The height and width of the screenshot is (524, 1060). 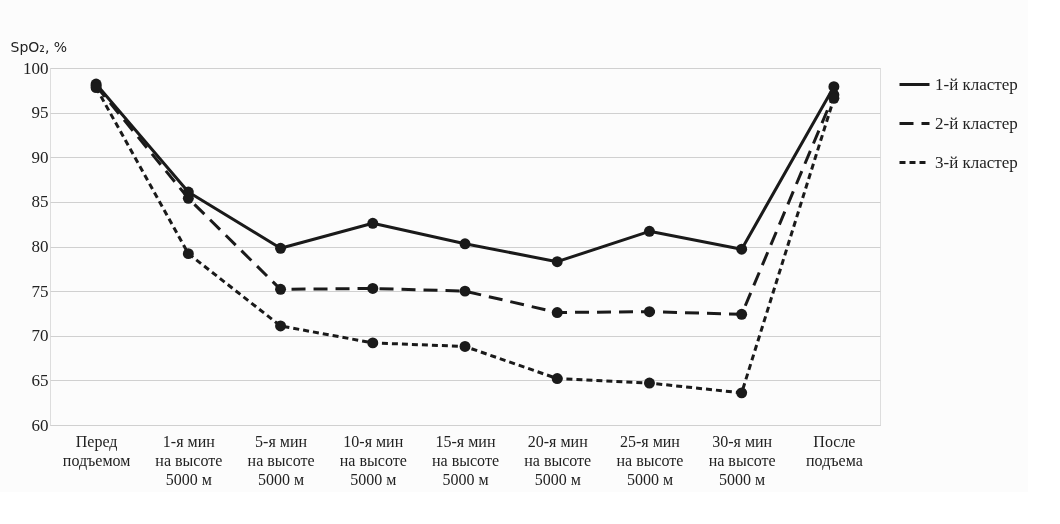 What do you see at coordinates (558, 460) in the screenshot?
I see `x-tick-label: 20-я мин на высоте 5000 м` at bounding box center [558, 460].